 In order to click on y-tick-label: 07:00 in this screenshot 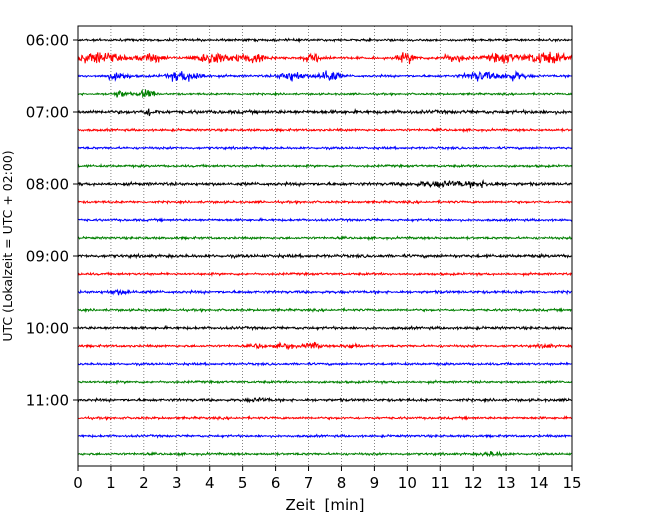, I will do `click(47, 113)`.